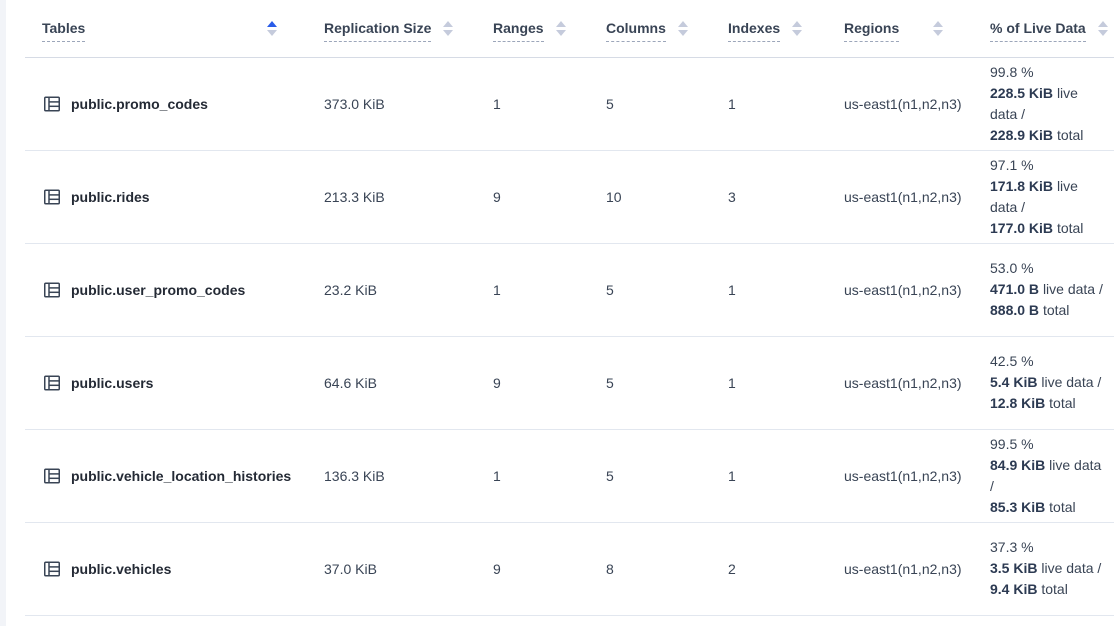  What do you see at coordinates (636, 31) in the screenshot?
I see `column-header-columns-label: Columns` at bounding box center [636, 31].